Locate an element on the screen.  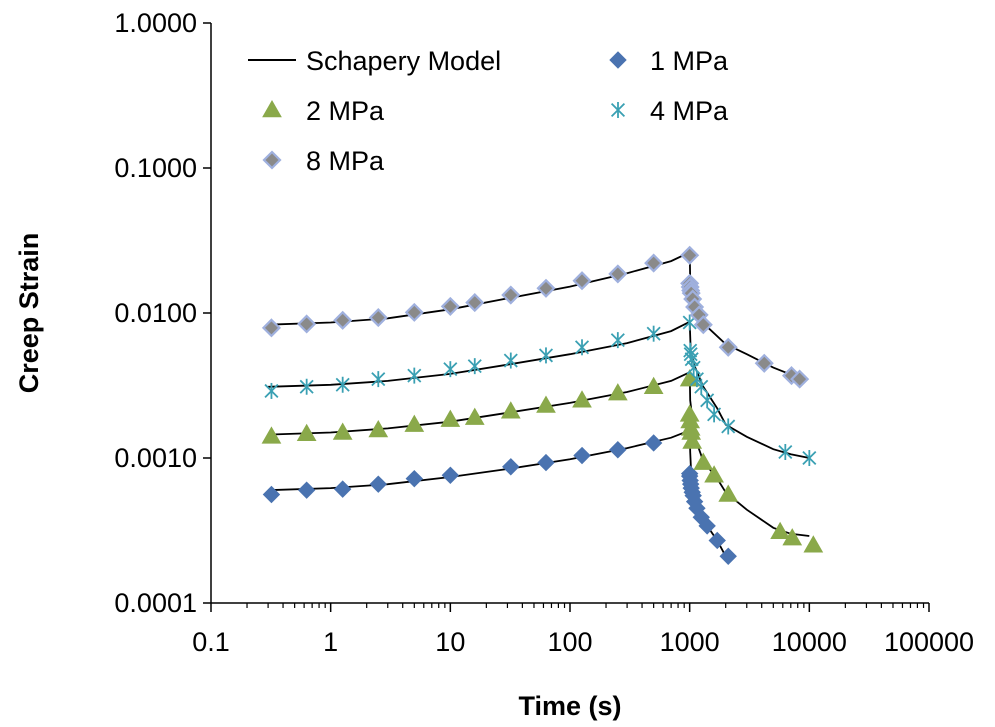
legend-item-schapery-model: Schapery Model is located at coordinates (374, 61).